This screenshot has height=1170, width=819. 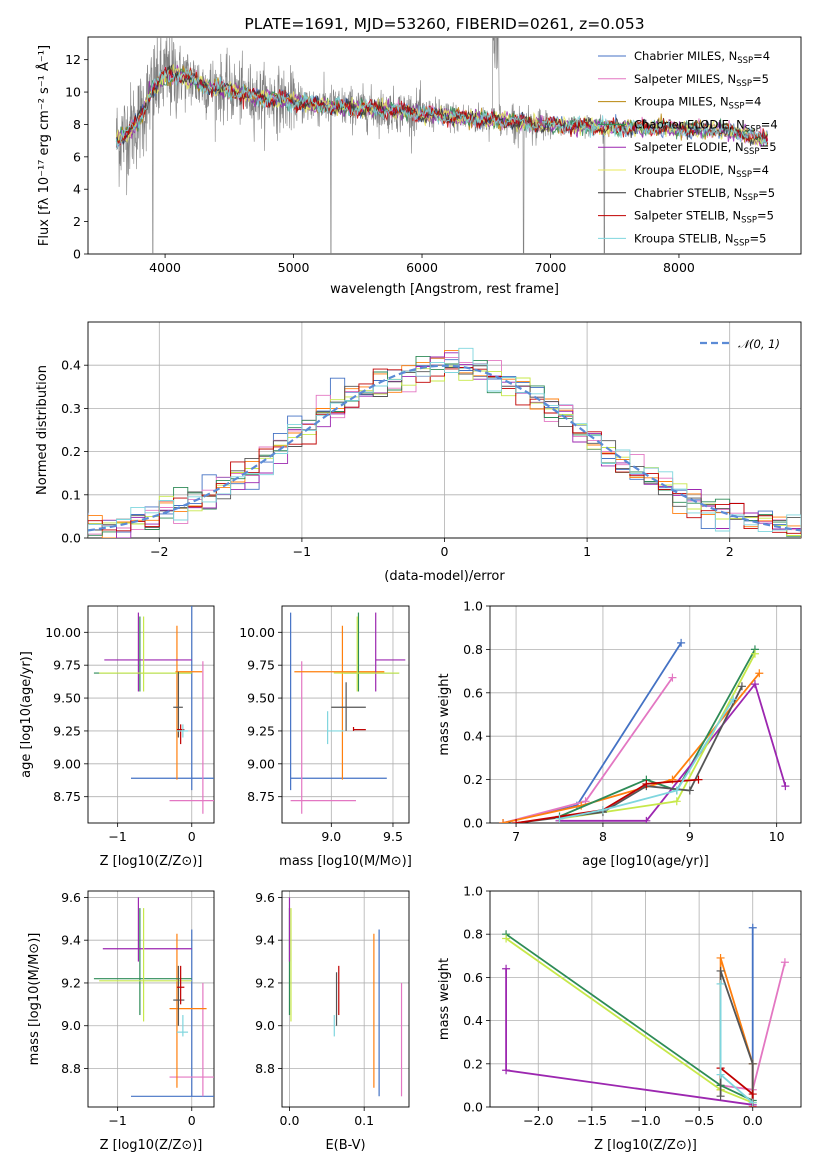 What do you see at coordinates (679, 267) in the screenshot?
I see `x-tick-label: 8000` at bounding box center [679, 267].